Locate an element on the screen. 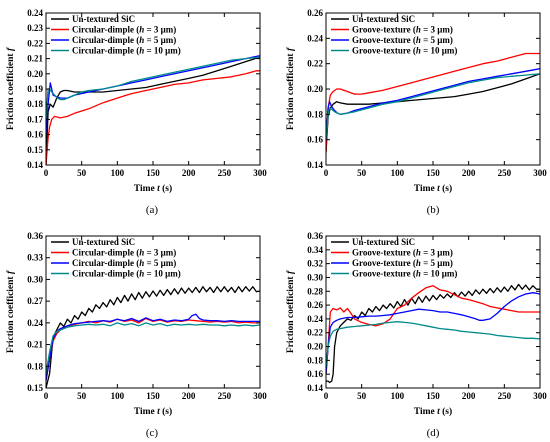  panel-label: (d) is located at coordinates (433, 433).